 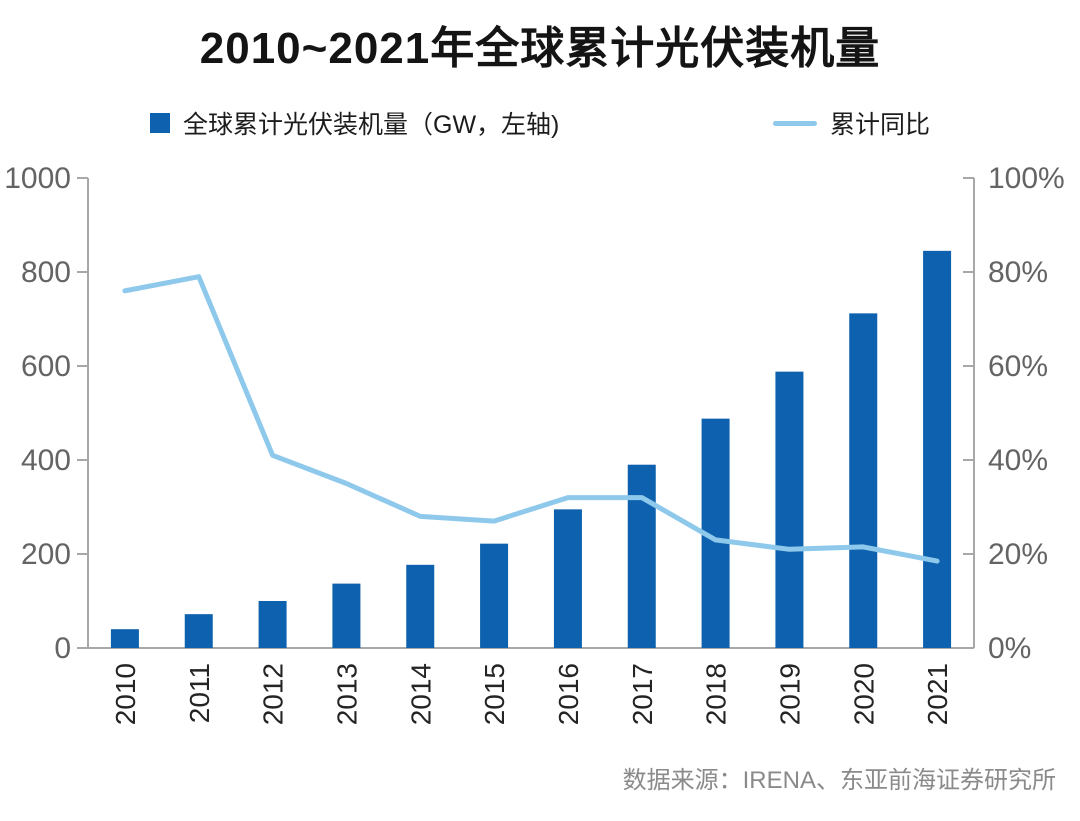 I want to click on bar-2020, so click(x=863, y=480).